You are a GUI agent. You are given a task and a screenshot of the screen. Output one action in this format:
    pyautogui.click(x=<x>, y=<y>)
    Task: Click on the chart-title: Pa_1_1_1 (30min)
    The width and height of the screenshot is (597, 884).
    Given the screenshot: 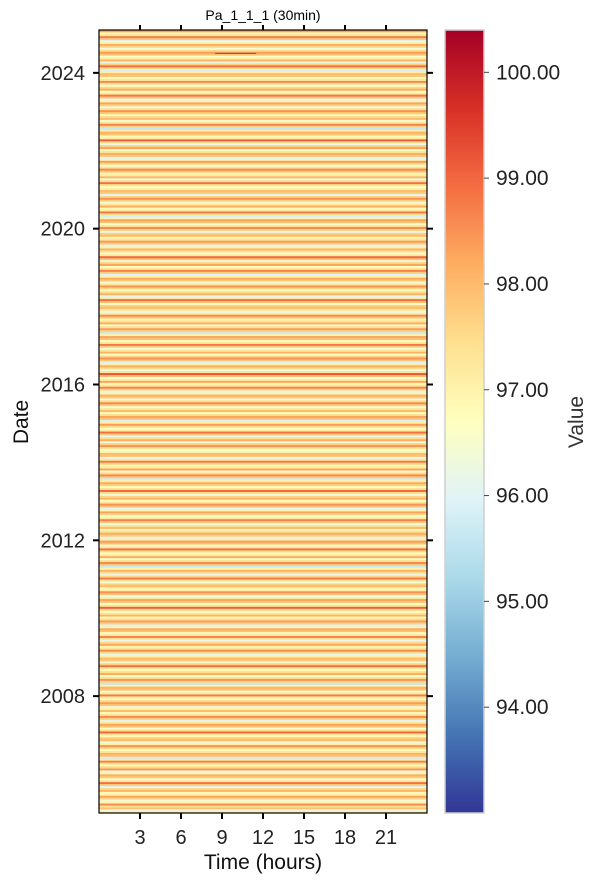 What is the action you would take?
    pyautogui.click(x=262, y=15)
    